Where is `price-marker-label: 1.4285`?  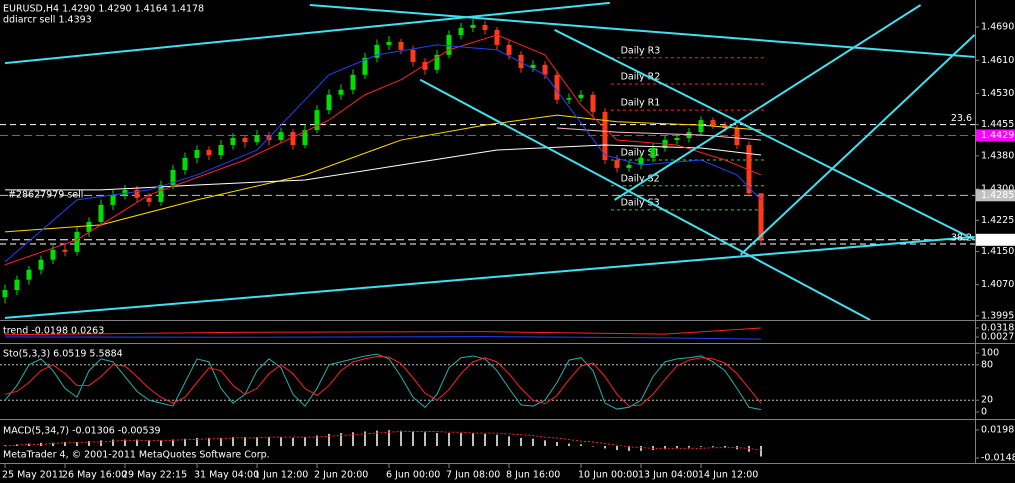 price-marker-label: 1.4285 is located at coordinates (997, 195).